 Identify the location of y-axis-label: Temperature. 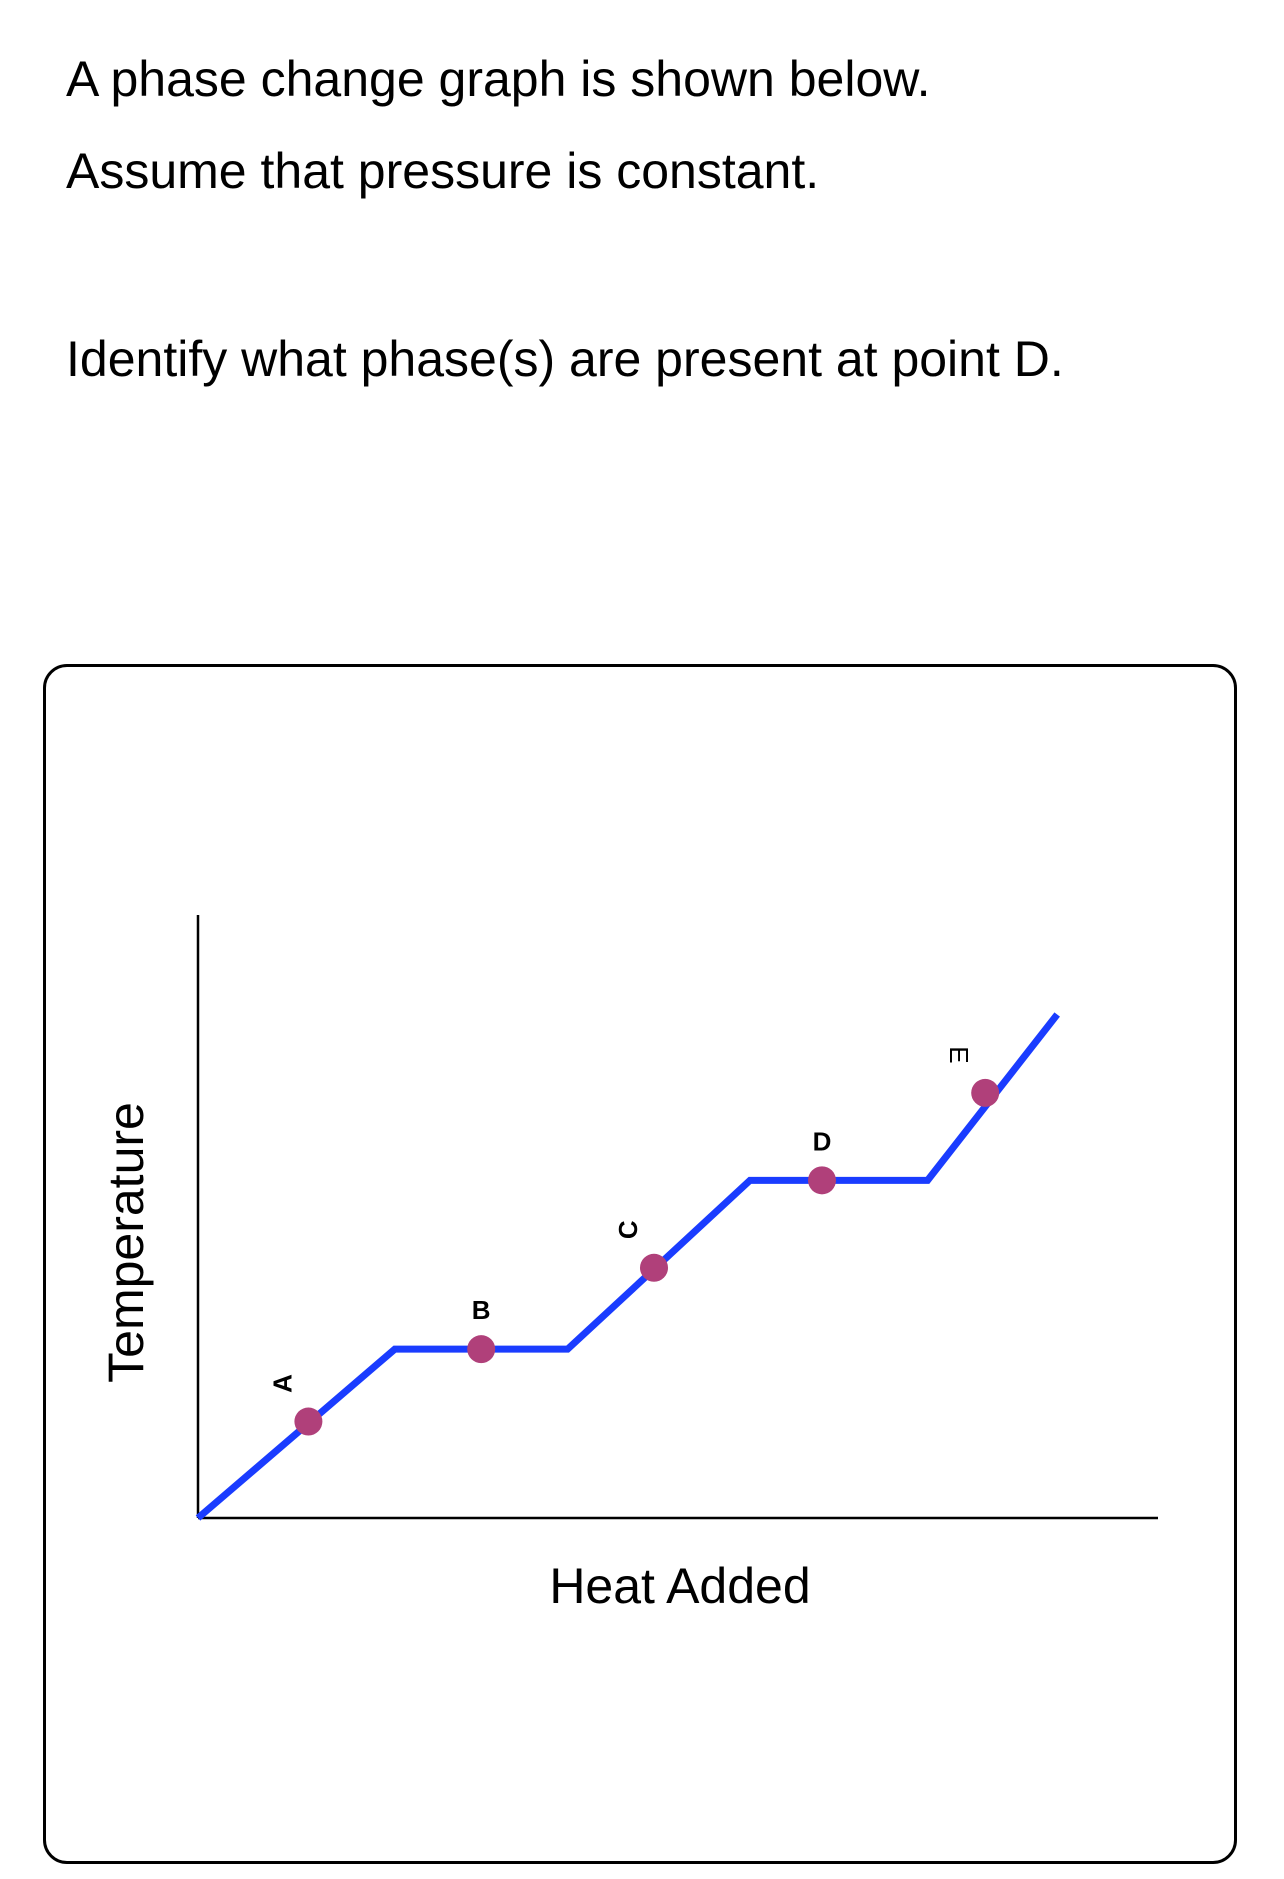
(126, 1242).